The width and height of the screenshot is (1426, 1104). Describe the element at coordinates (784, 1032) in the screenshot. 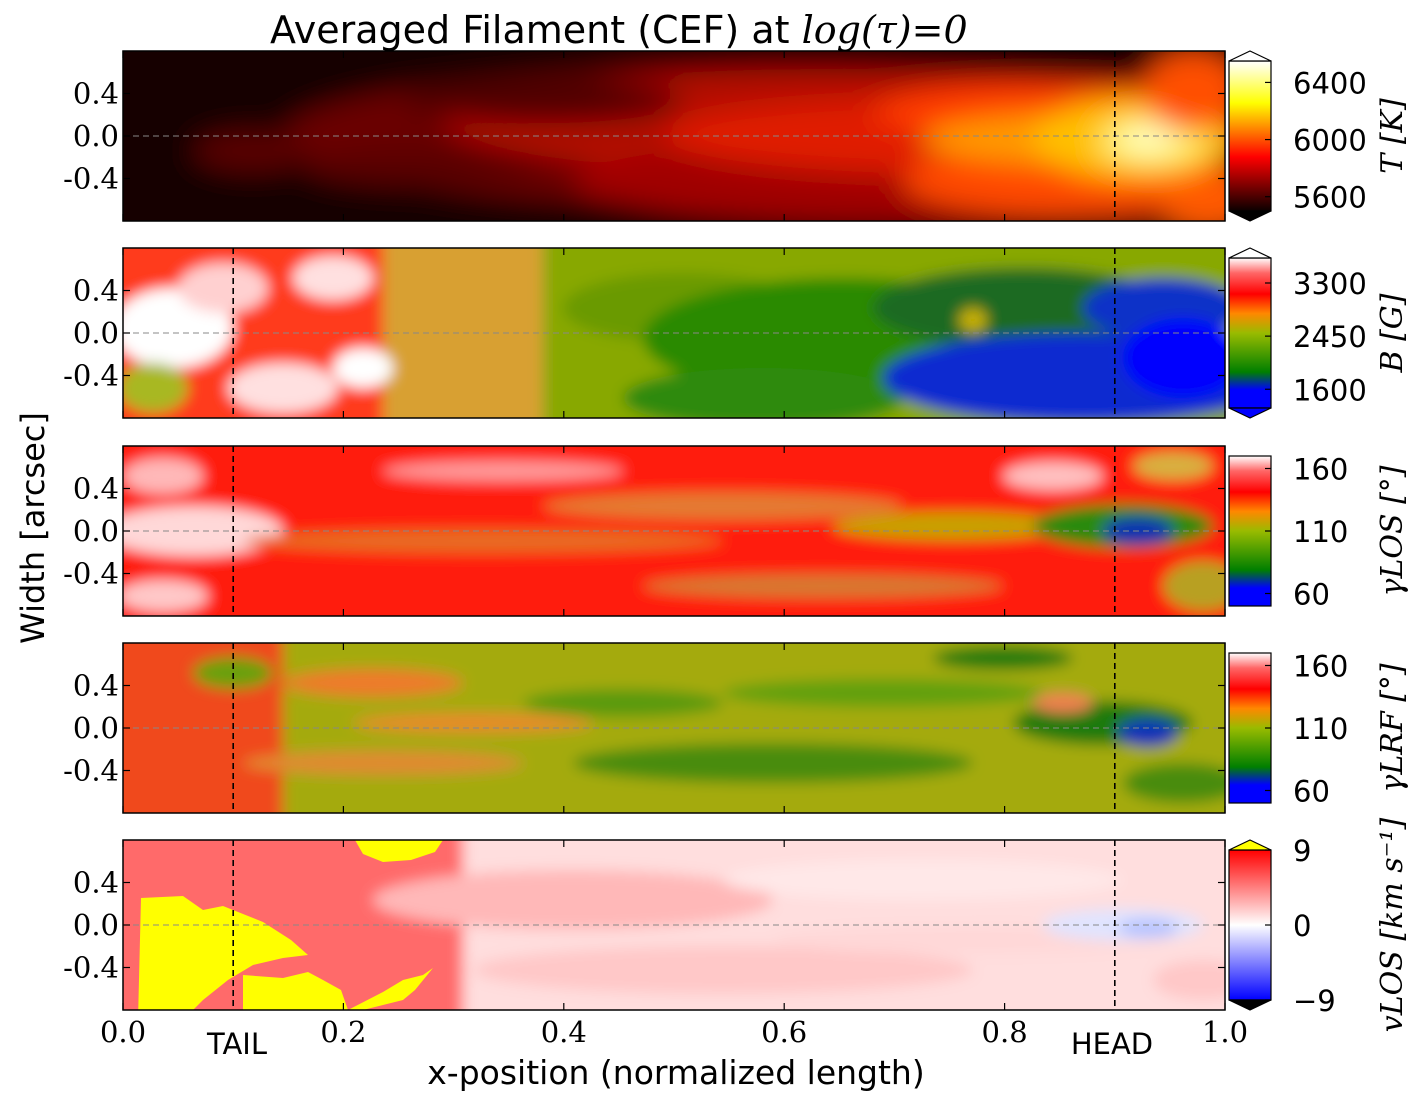

I see `x-tick-label: 0.6` at that location.